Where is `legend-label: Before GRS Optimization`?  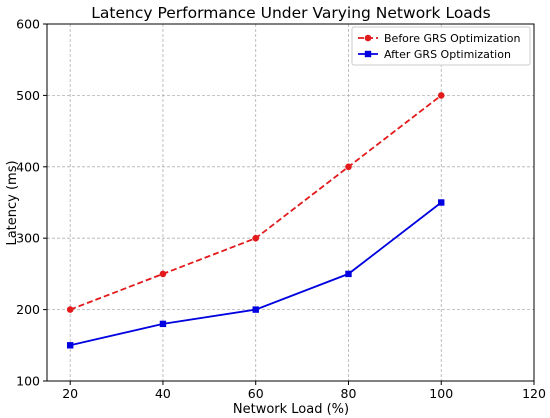 legend-label: Before GRS Optimization is located at coordinates (452, 38).